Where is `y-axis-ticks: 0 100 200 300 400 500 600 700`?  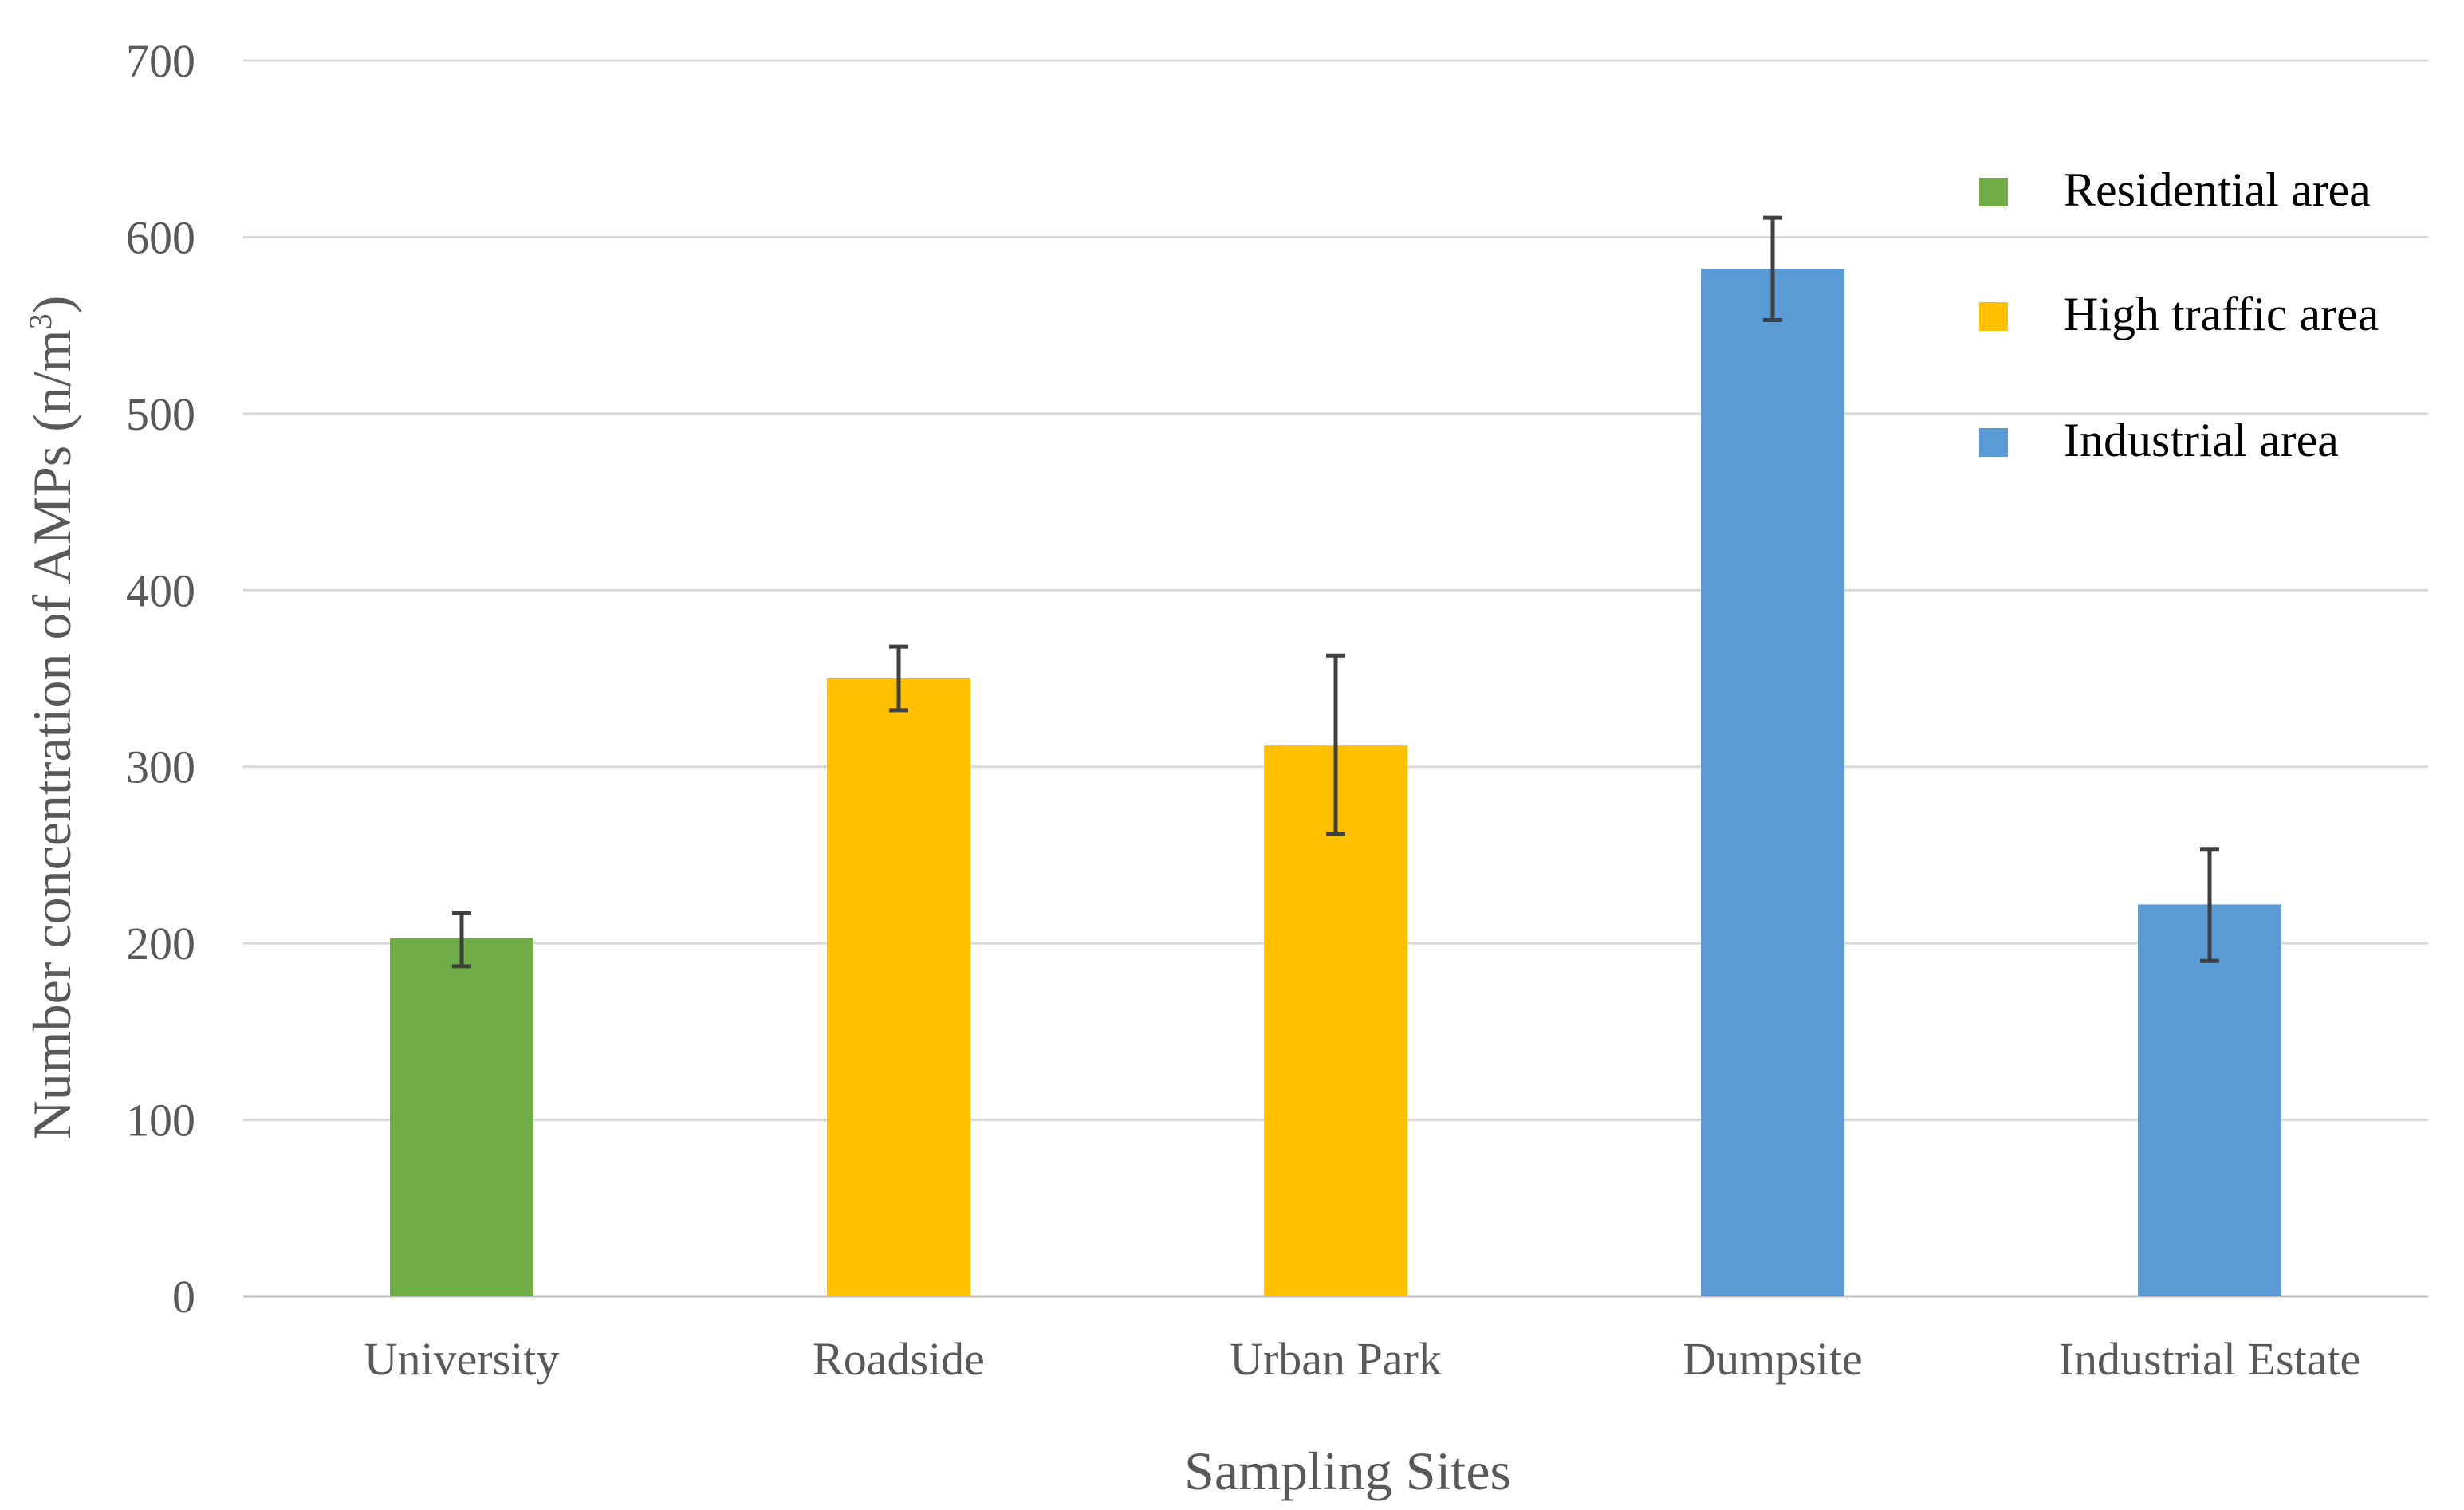 y-axis-ticks: 0 100 200 300 400 500 600 700 is located at coordinates (160, 679).